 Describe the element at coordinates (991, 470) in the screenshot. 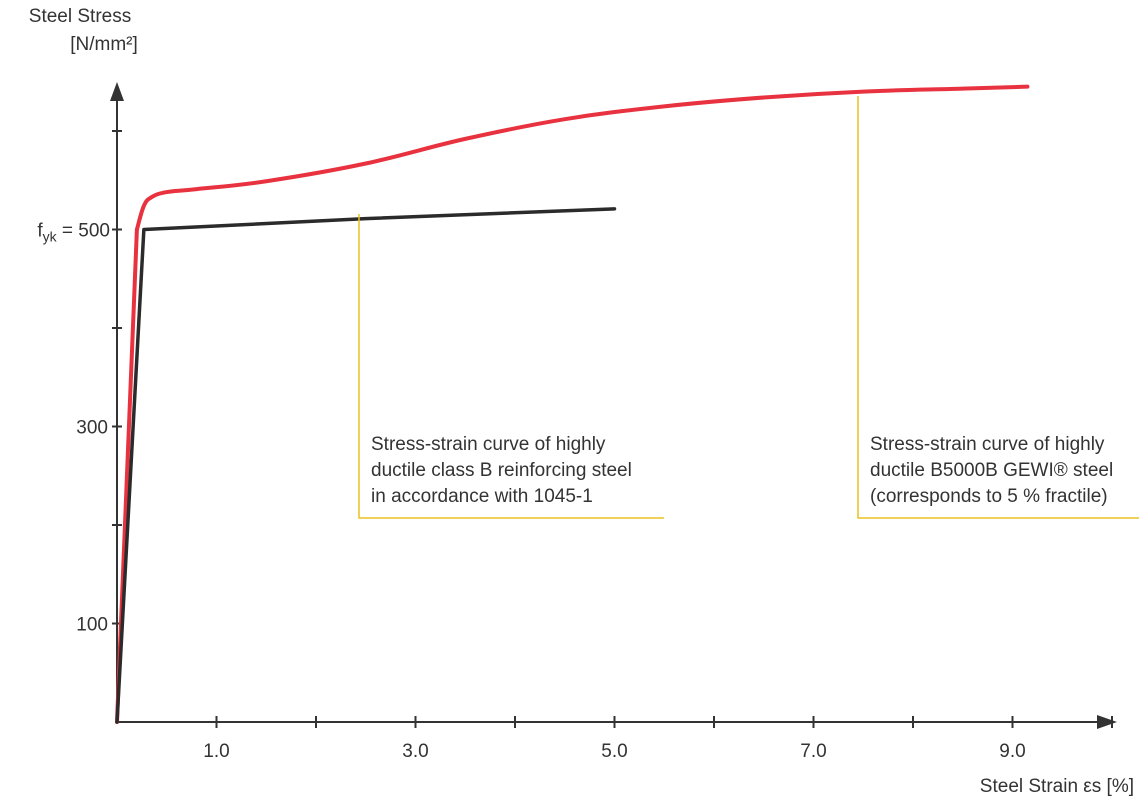

I see `annotation-gewi-line2: ductile B5000B GEWI® steel` at that location.